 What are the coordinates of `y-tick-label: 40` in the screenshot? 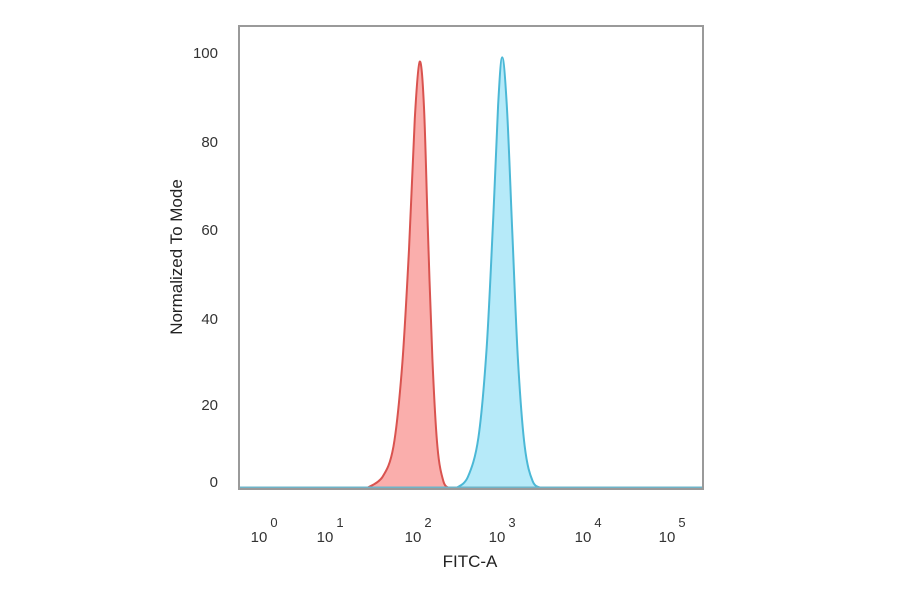 It's located at (209, 319).